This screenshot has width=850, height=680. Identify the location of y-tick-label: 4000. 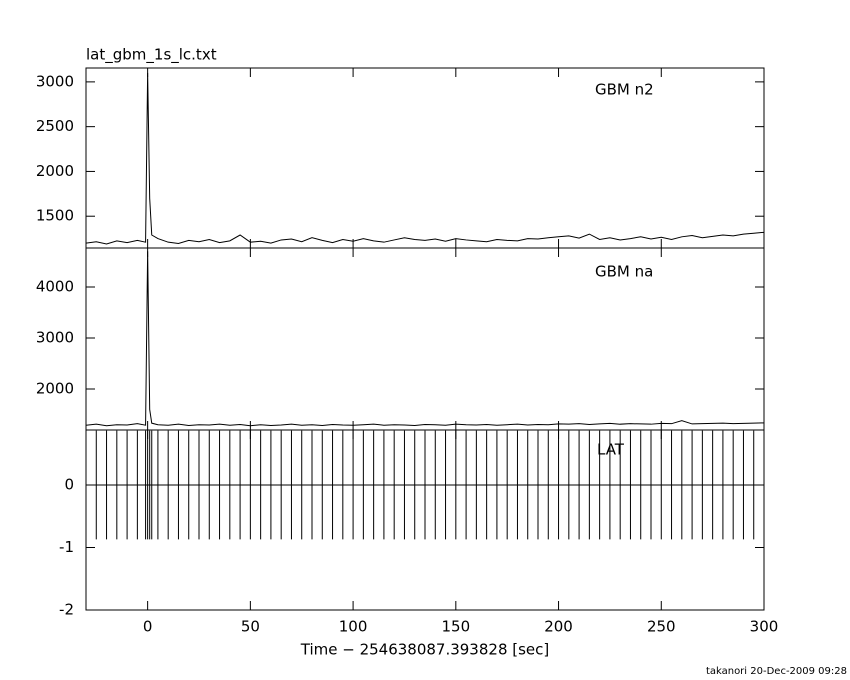
(55, 287).